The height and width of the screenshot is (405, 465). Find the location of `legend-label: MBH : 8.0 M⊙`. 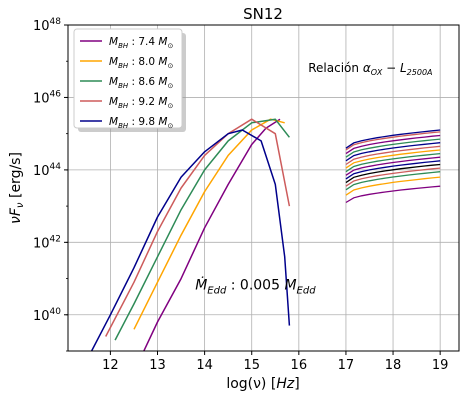

legend-label: MBH : 8.0 M⊙ is located at coordinates (141, 63).